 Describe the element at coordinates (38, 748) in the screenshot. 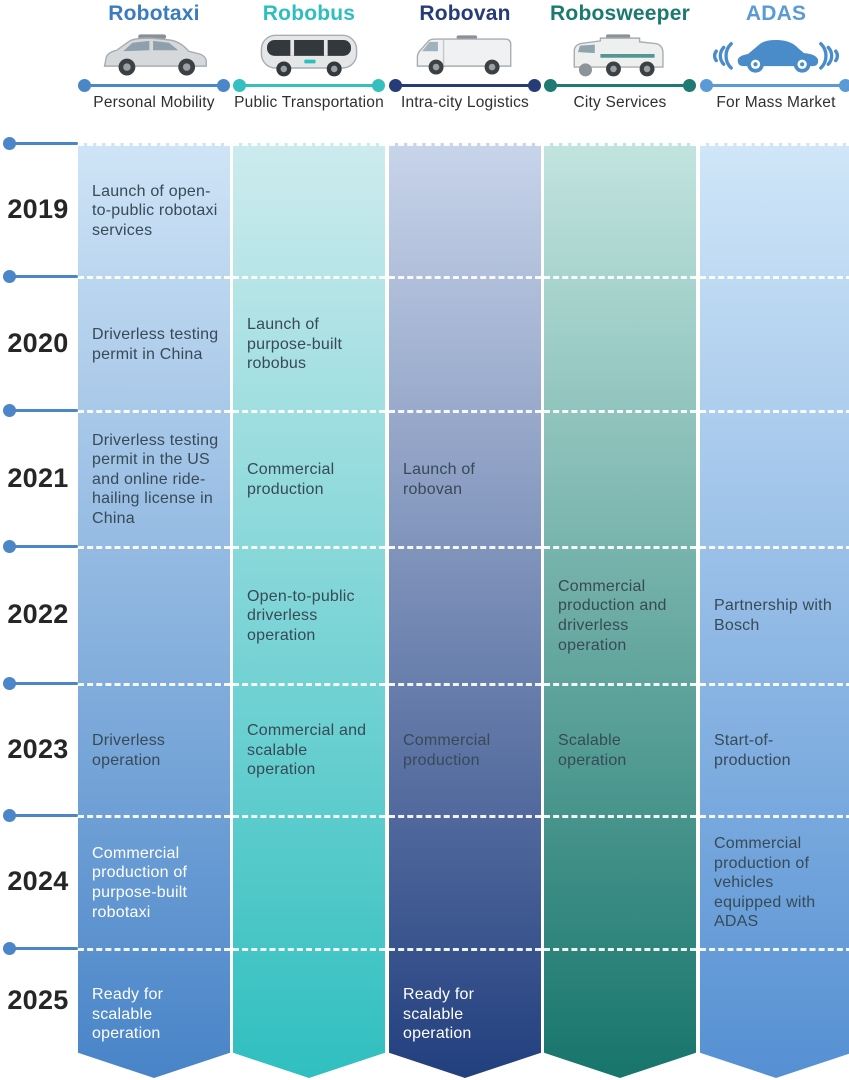

I see `year-label: 2023` at that location.